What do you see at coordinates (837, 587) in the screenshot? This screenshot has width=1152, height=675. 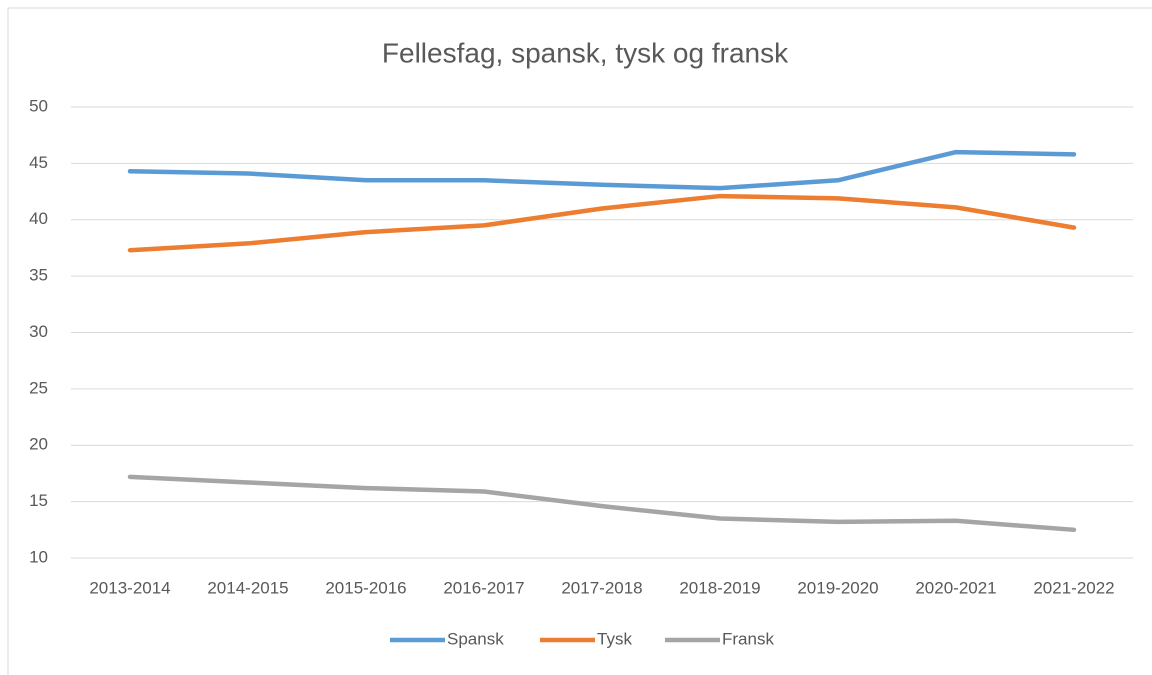 I see `x-tick-label: 2019-2020` at bounding box center [837, 587].